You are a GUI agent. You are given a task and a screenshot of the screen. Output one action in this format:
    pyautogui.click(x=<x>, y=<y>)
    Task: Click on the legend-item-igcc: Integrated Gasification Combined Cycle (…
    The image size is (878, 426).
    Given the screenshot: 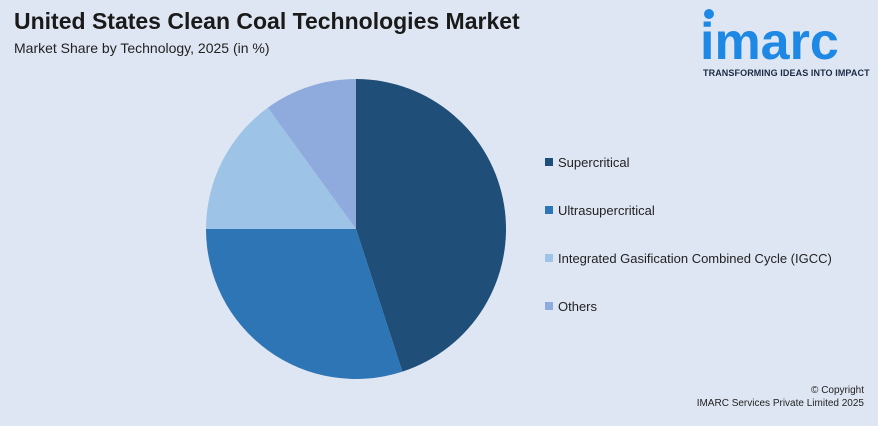 What is the action you would take?
    pyautogui.click(x=688, y=258)
    